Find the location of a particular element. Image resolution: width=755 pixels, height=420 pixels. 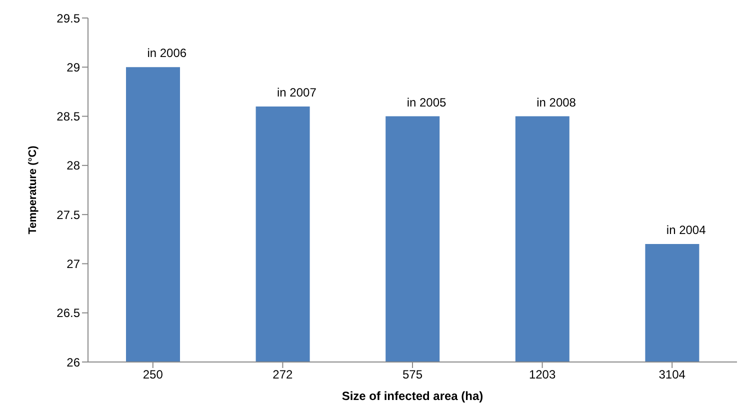

x-axis-title: Size of infected area (ha) is located at coordinates (413, 396).